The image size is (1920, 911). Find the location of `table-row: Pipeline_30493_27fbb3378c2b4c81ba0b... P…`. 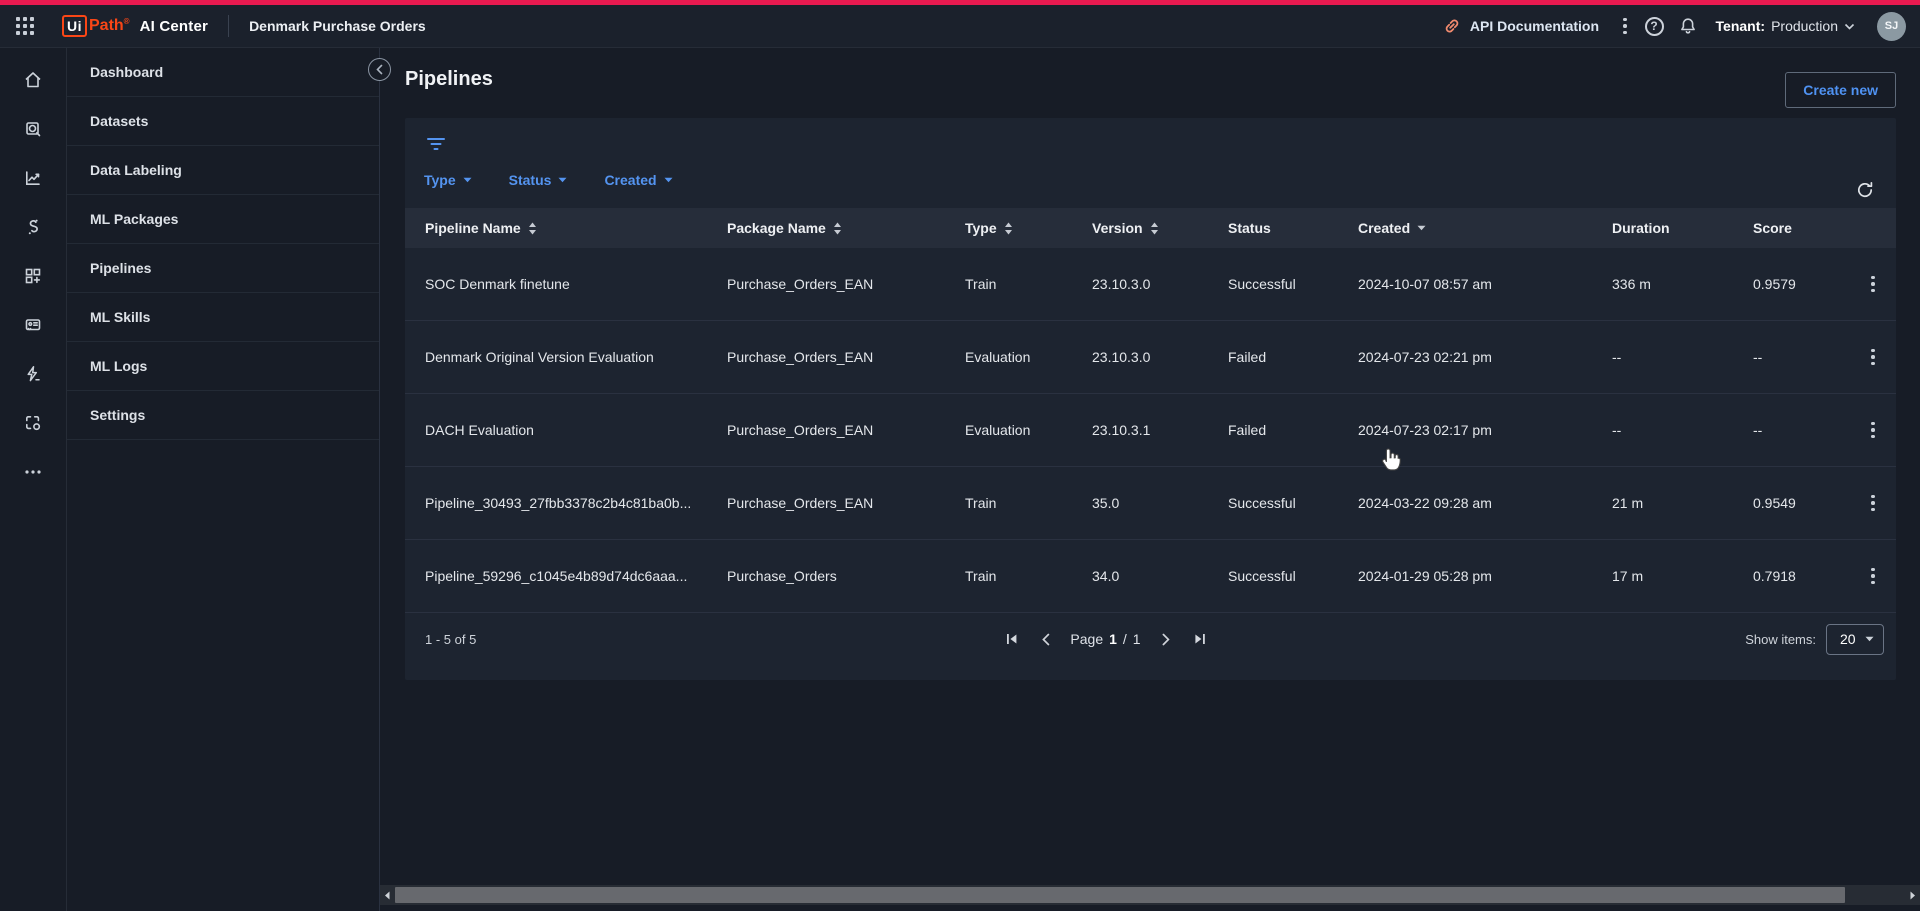

table-row: Pipeline_30493_27fbb3378c2b4c81ba0b... P… is located at coordinates (1150, 503).